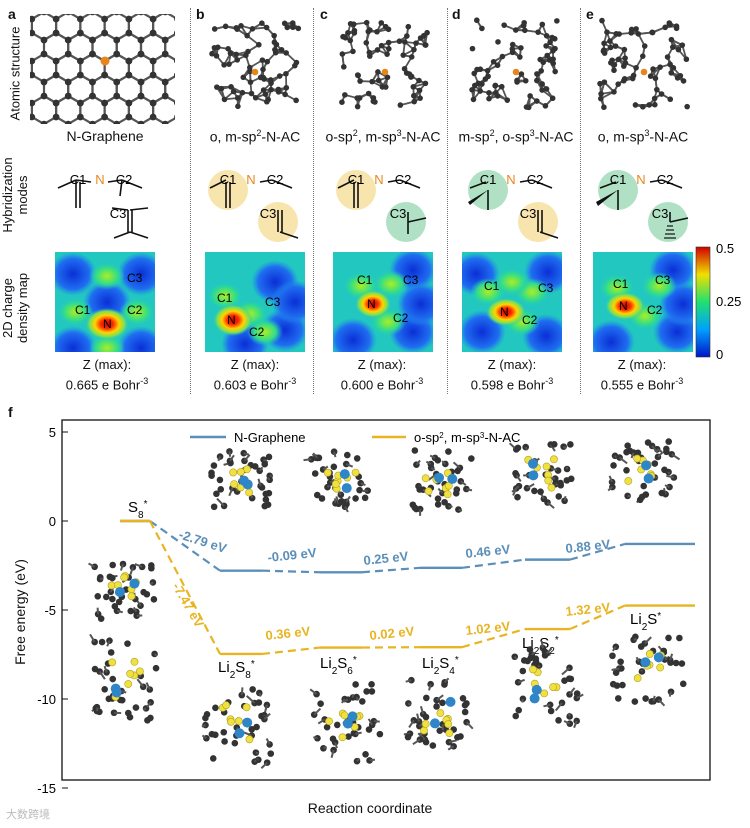  I want to click on zmax-c-unit-sup: -3, so click(419, 381).